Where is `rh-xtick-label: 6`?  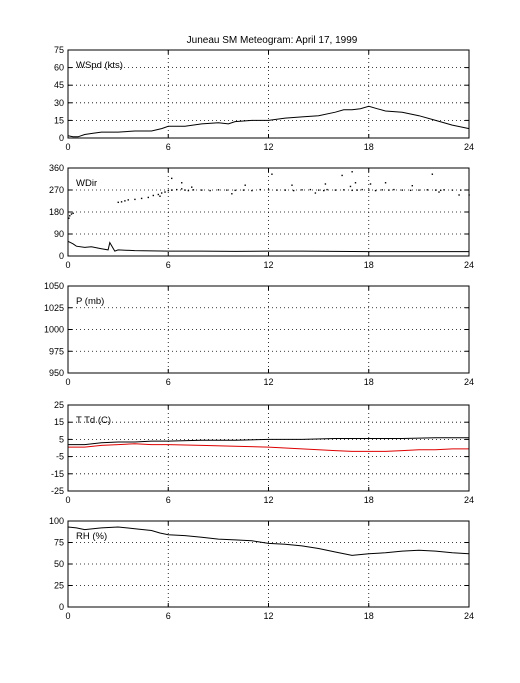 rh-xtick-label: 6 is located at coordinates (168, 616).